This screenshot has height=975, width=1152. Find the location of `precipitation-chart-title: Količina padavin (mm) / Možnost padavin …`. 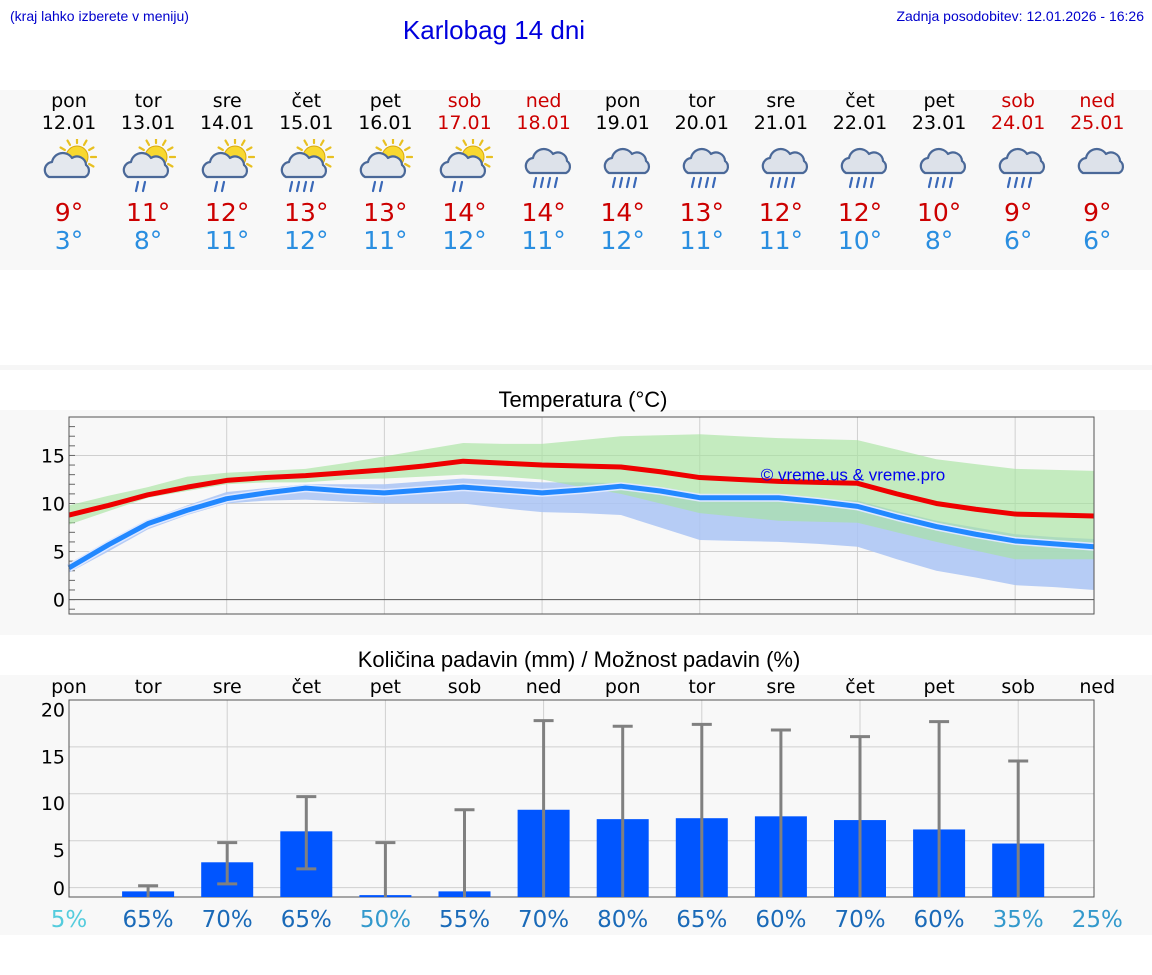

precipitation-chart-title: Količina padavin (mm) / Možnost padavin … is located at coordinates (579, 659).